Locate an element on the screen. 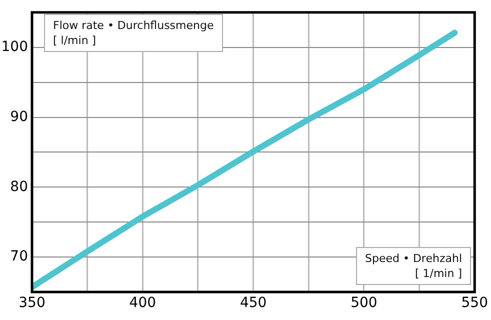 Image resolution: width=491 pixels, height=320 pixels. x-tick-label: 350 is located at coordinates (32, 303).